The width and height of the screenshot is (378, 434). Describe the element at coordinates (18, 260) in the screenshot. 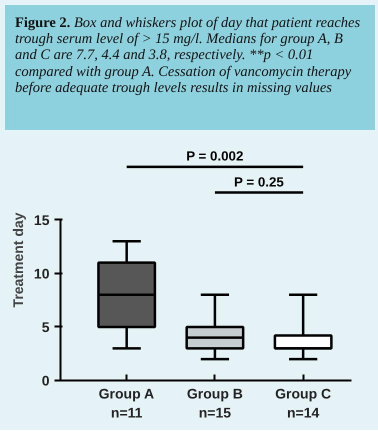

I see `y-axis-title: Treatment day` at that location.